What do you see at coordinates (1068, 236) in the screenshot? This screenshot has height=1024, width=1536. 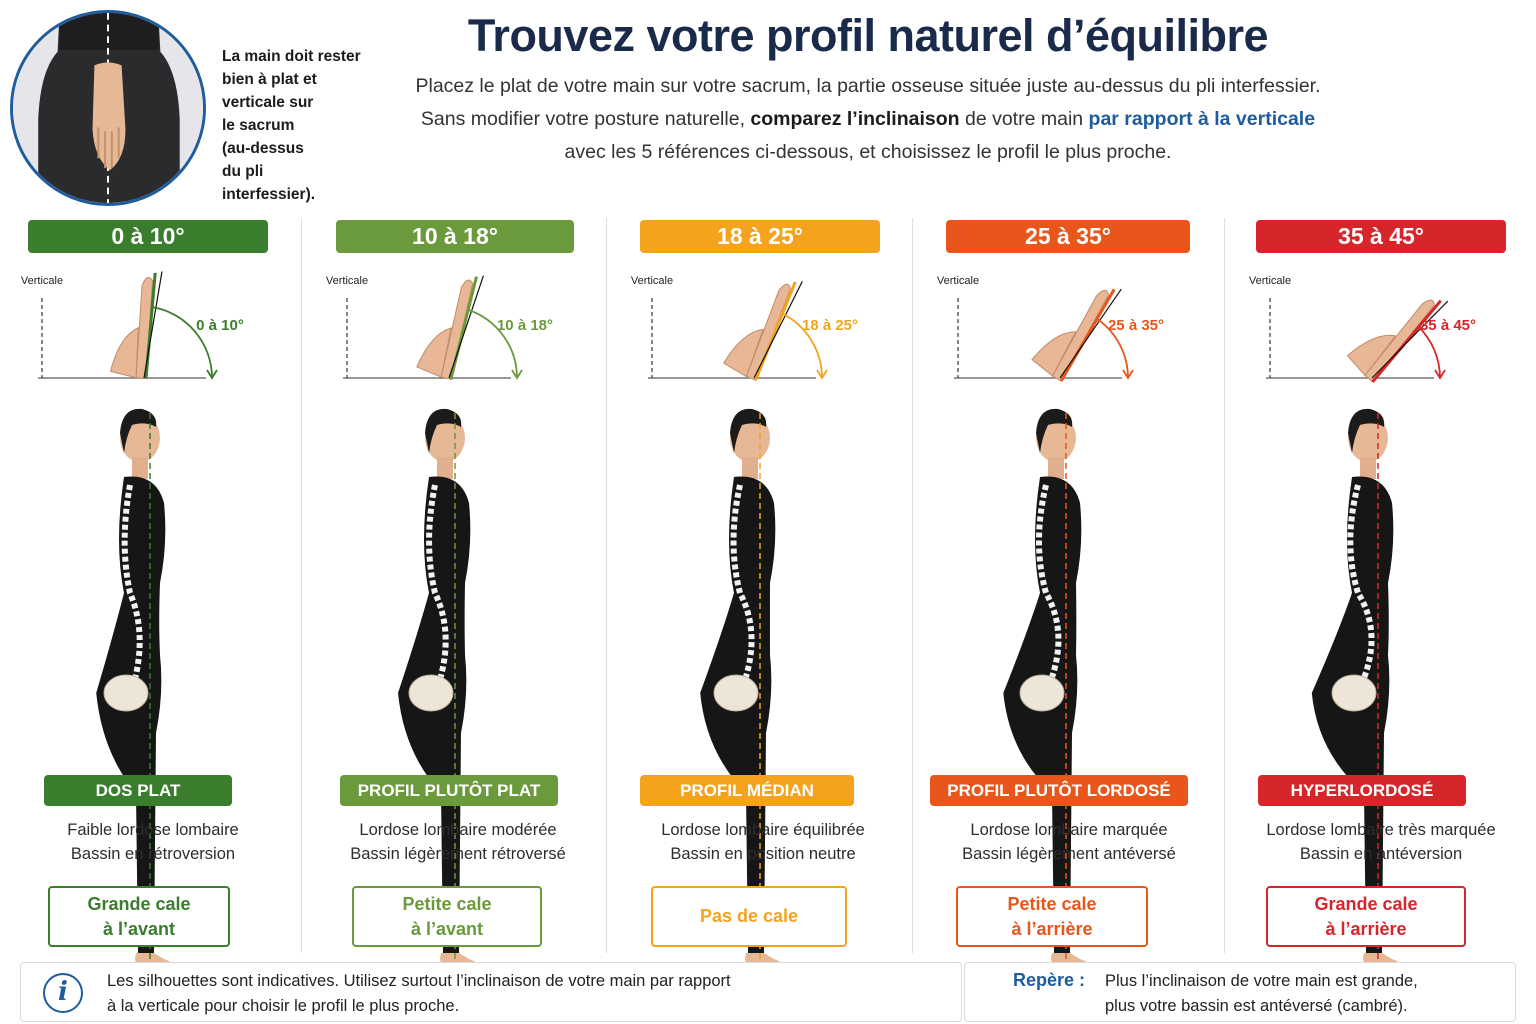 I see `angle-range-header: 25 à 35°` at bounding box center [1068, 236].